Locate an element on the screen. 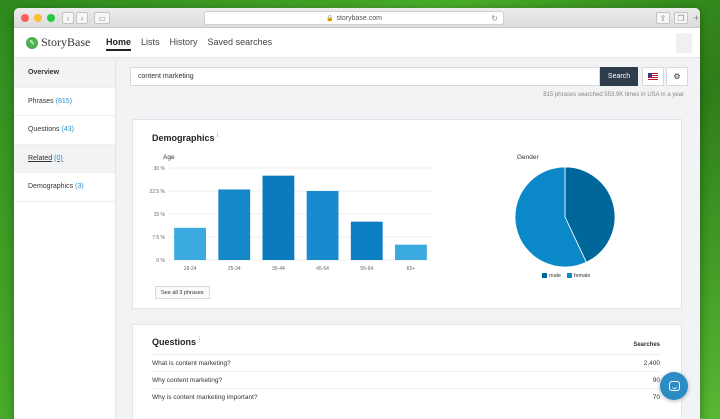  sidebar-item-count: (815) is located at coordinates (64, 101).